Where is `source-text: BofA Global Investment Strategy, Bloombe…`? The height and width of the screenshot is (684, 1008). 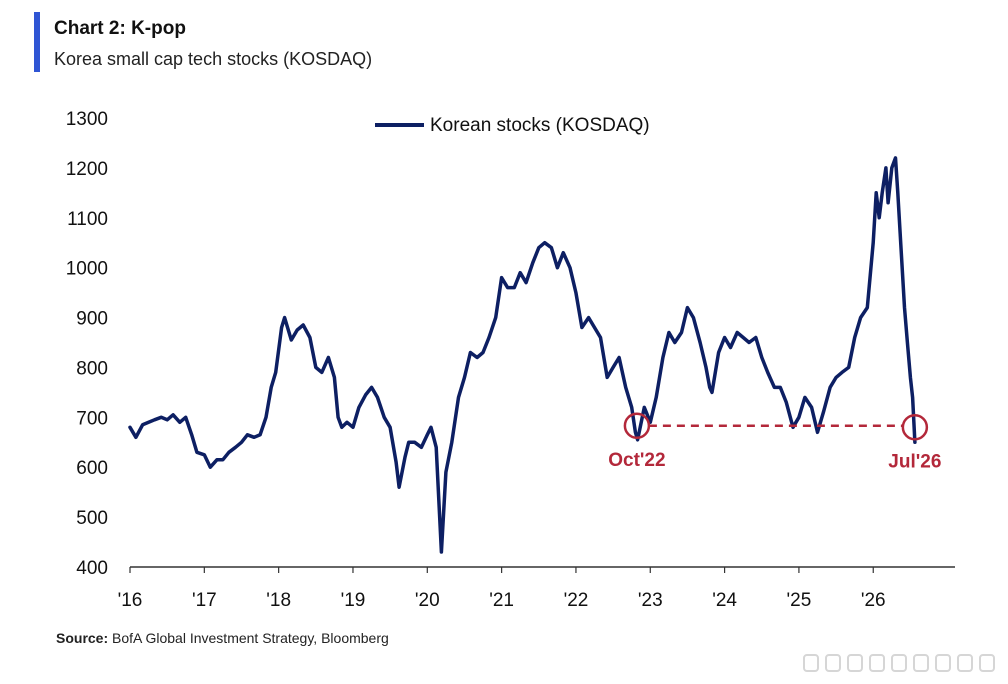
source-text: BofA Global Investment Strategy, Bloombe… is located at coordinates (248, 638).